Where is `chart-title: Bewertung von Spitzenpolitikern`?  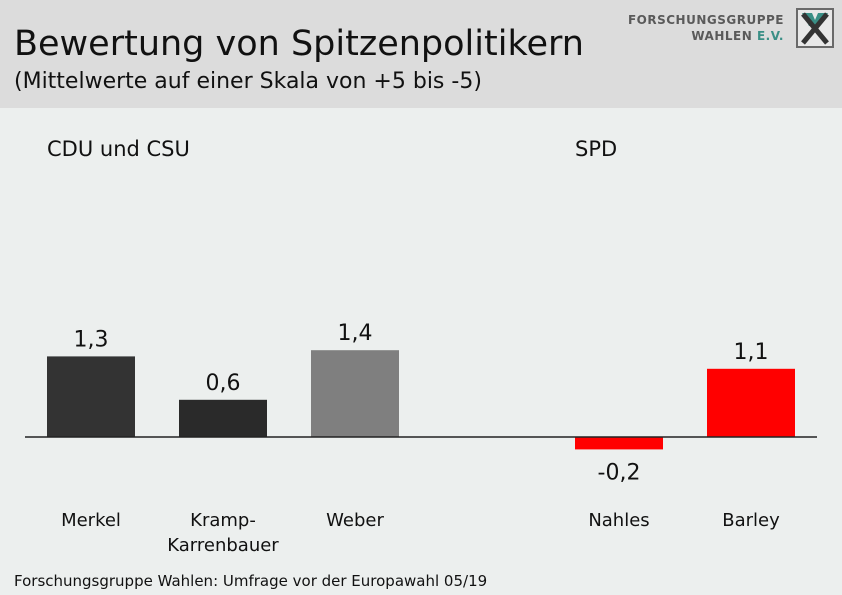
chart-title: Bewertung von Spitzenpolitikern is located at coordinates (299, 44).